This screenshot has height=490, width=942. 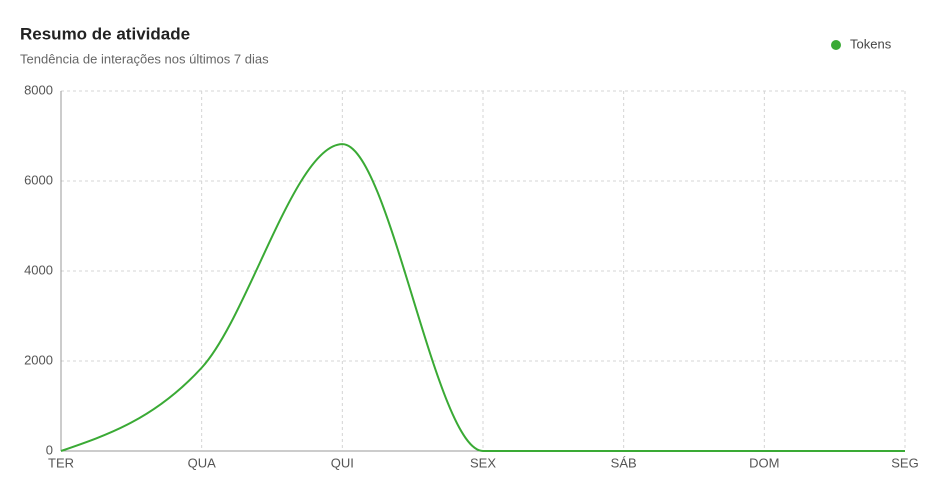 I want to click on x-tick-label: SEG, so click(x=904, y=462).